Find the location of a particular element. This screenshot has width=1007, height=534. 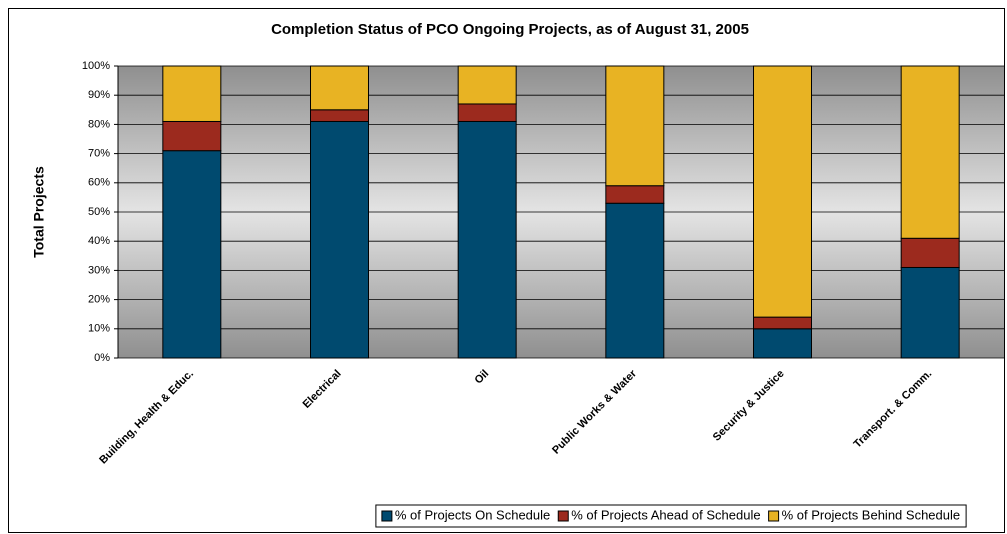

y-tick-label: 60% is located at coordinates (99, 183).